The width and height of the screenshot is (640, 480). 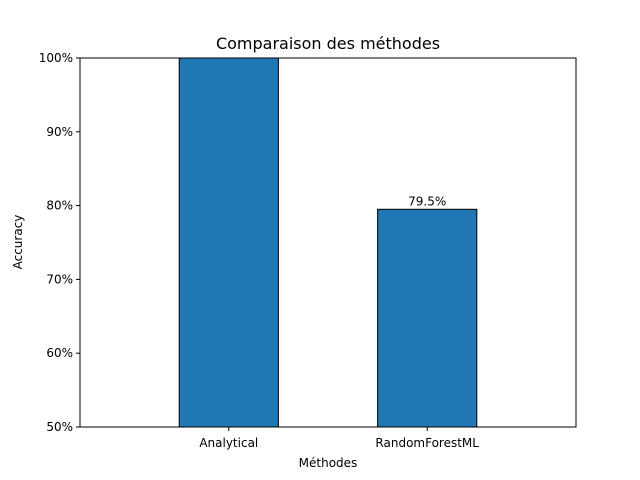 What do you see at coordinates (427, 318) in the screenshot?
I see `bar-randomforestml` at bounding box center [427, 318].